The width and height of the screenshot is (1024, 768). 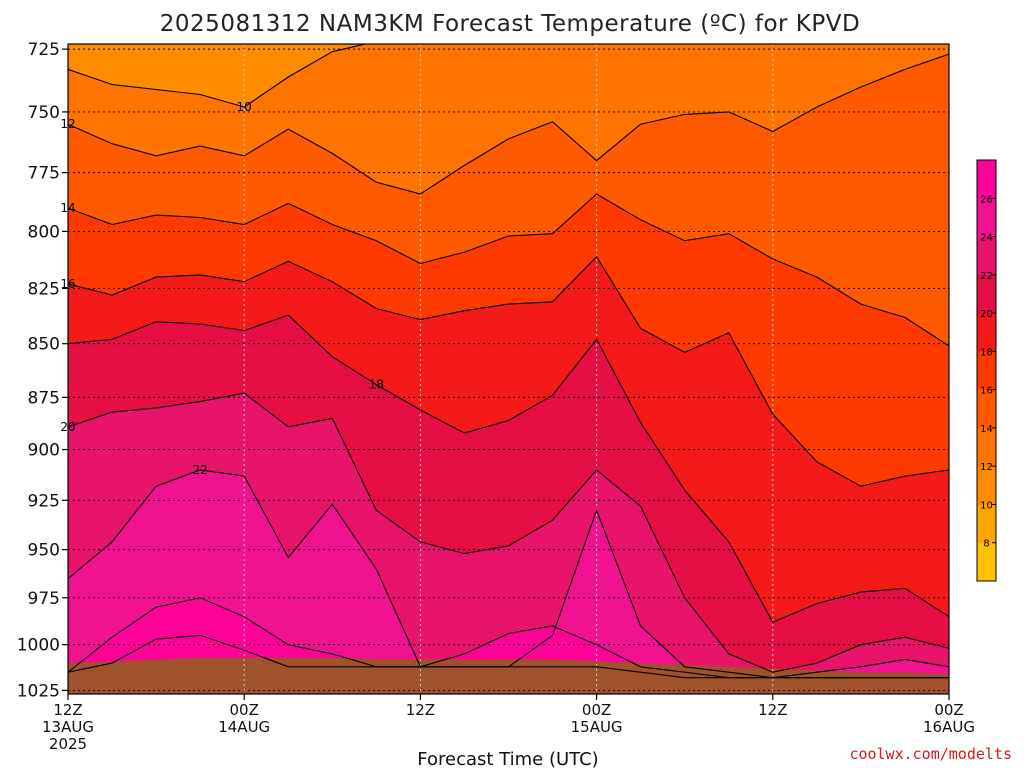 I want to click on x-tick-label-5-1: 00Z, so click(x=948, y=710).